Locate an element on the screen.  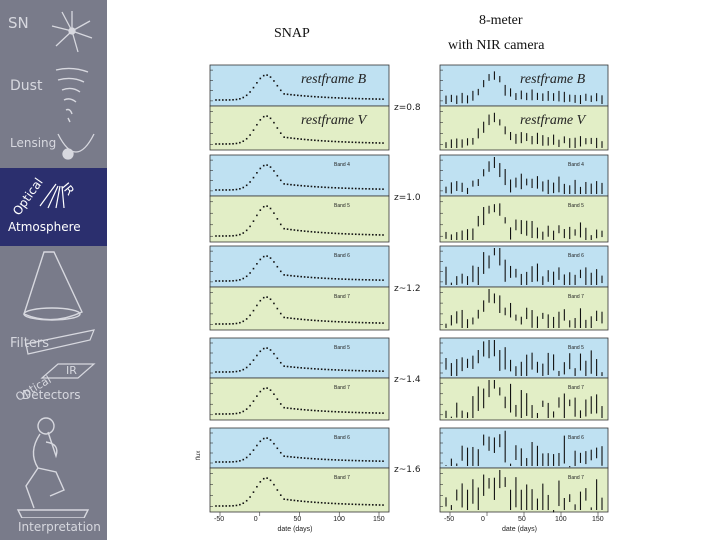
panel-label-bottom: Band 7 is located at coordinates (342, 388).